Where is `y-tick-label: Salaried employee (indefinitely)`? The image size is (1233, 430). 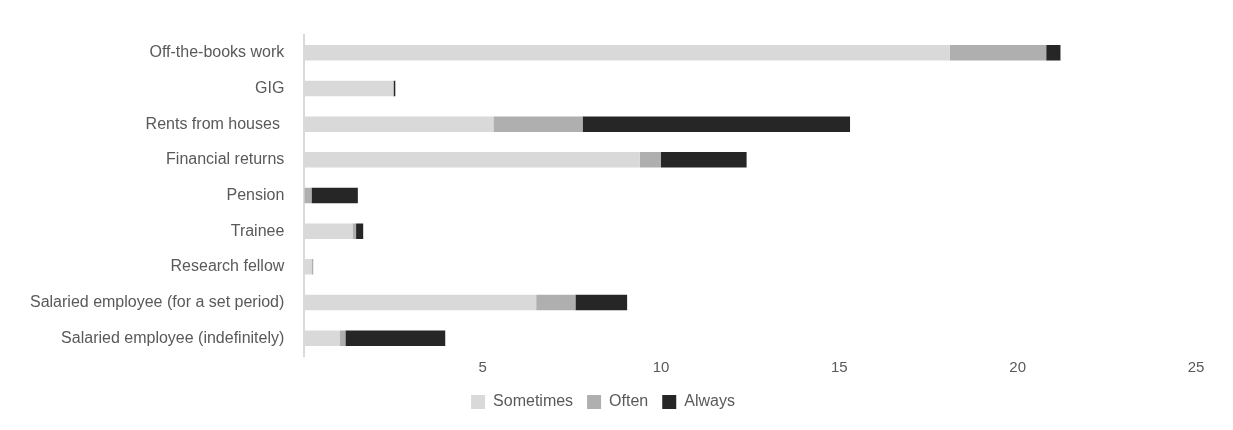
y-tick-label: Salaried employee (indefinitely) is located at coordinates (173, 337).